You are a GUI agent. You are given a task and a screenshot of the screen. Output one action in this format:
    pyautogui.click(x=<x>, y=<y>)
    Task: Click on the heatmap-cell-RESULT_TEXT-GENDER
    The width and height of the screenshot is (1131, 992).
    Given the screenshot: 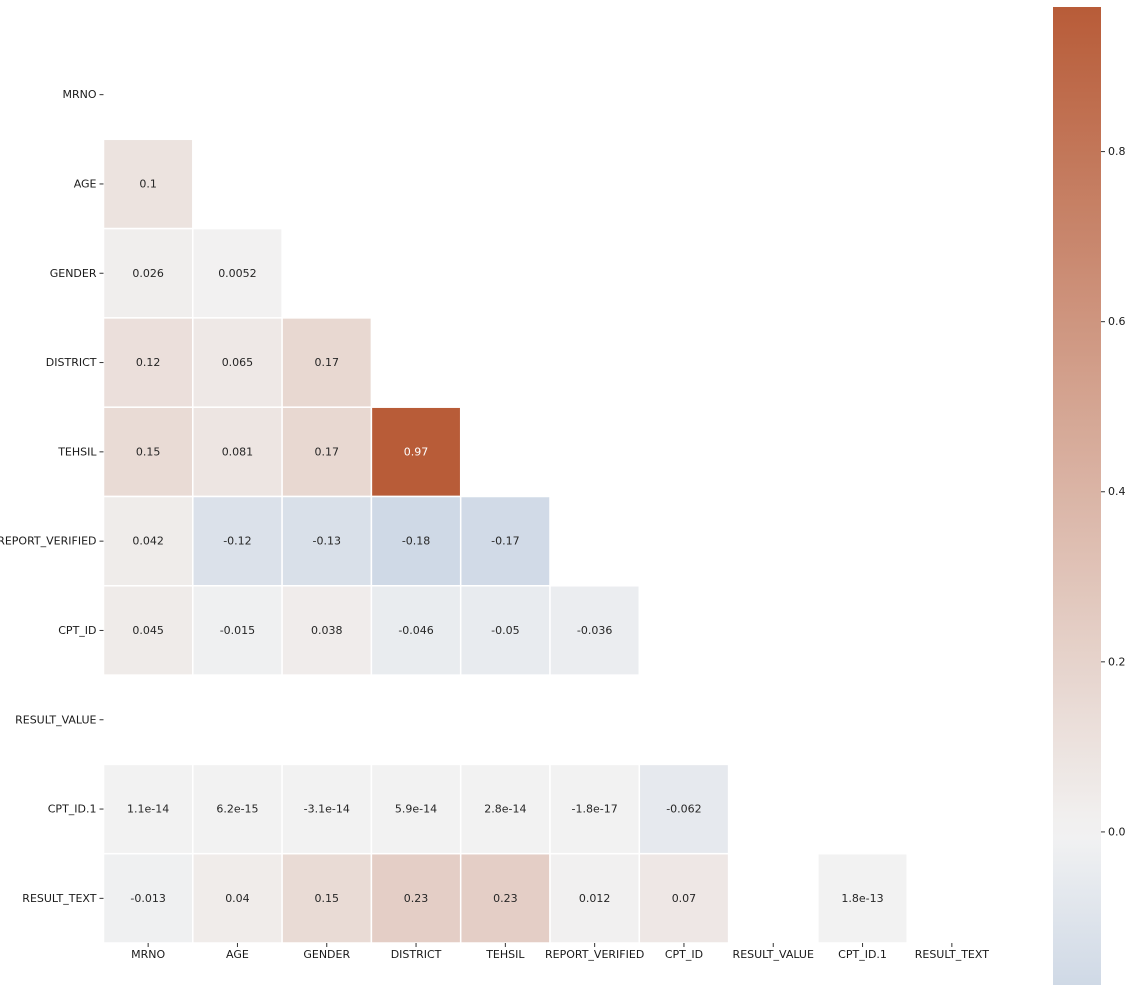 What is the action you would take?
    pyautogui.click(x=327, y=898)
    